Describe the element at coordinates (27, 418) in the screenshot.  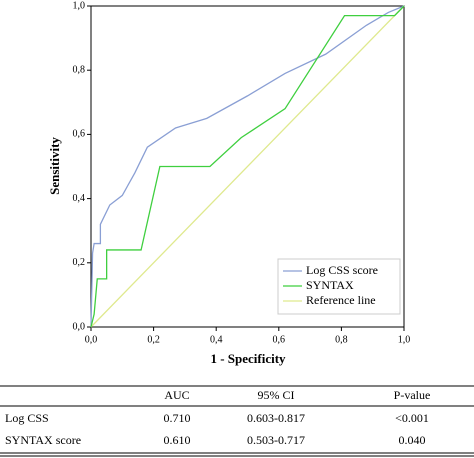
I see `table-cell: Log CSS` at that location.